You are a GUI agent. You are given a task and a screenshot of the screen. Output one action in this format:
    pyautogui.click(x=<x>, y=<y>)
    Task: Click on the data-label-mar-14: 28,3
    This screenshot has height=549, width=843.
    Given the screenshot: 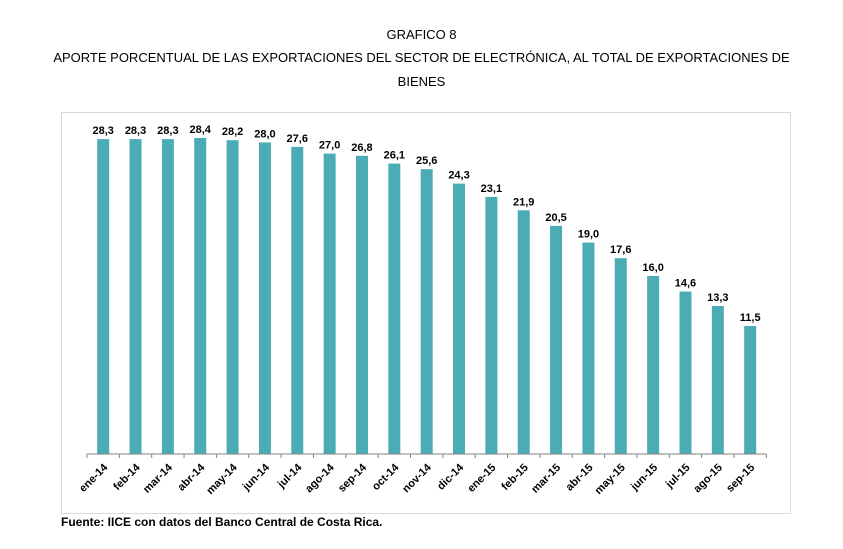 What is the action you would take?
    pyautogui.click(x=167, y=131)
    